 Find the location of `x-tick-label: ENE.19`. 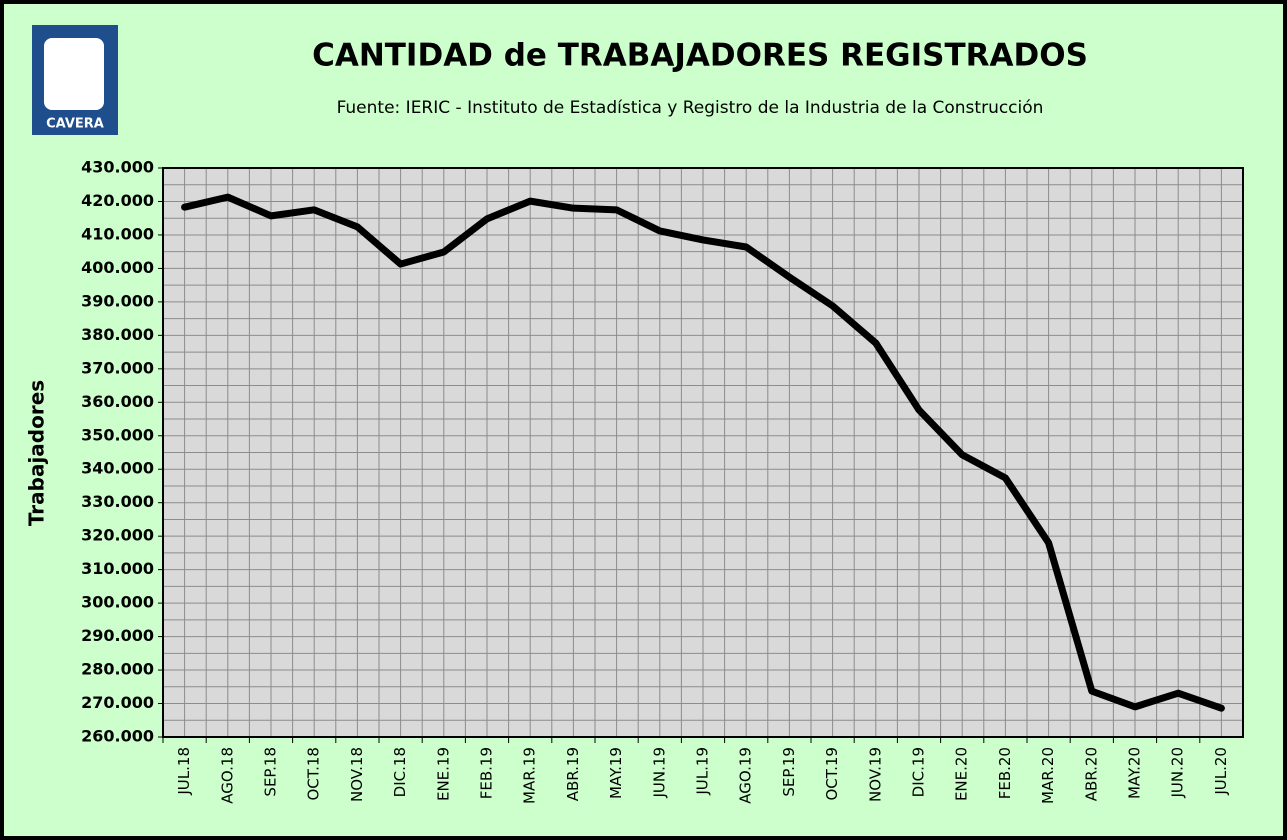

x-tick-label: ENE.19 is located at coordinates (443, 774).